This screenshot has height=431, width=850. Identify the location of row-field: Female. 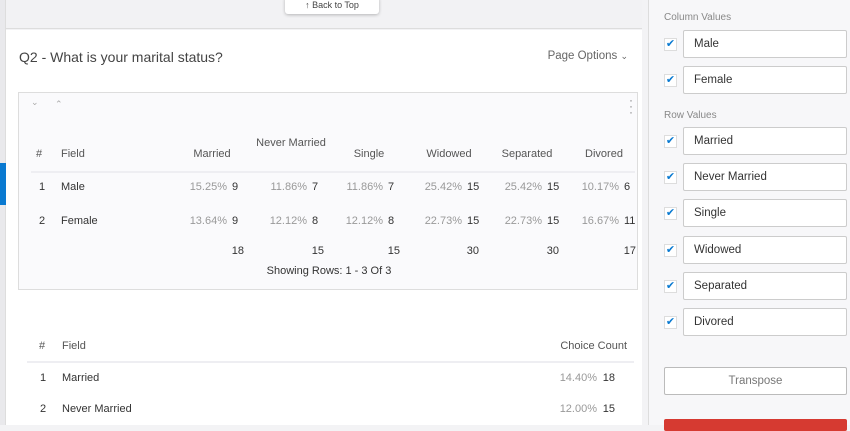
(79, 221).